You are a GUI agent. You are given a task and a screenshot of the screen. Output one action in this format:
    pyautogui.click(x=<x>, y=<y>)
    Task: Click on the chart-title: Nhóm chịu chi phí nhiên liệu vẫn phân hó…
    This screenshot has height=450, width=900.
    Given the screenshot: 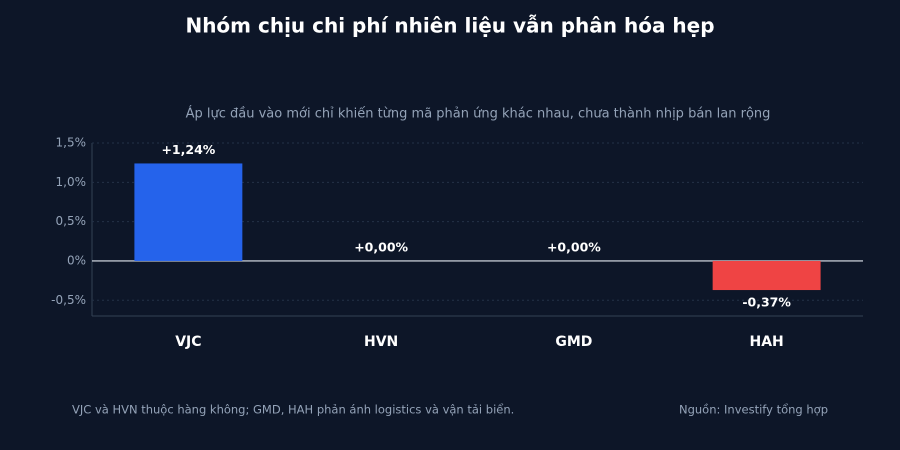 What is the action you would take?
    pyautogui.click(x=449, y=26)
    